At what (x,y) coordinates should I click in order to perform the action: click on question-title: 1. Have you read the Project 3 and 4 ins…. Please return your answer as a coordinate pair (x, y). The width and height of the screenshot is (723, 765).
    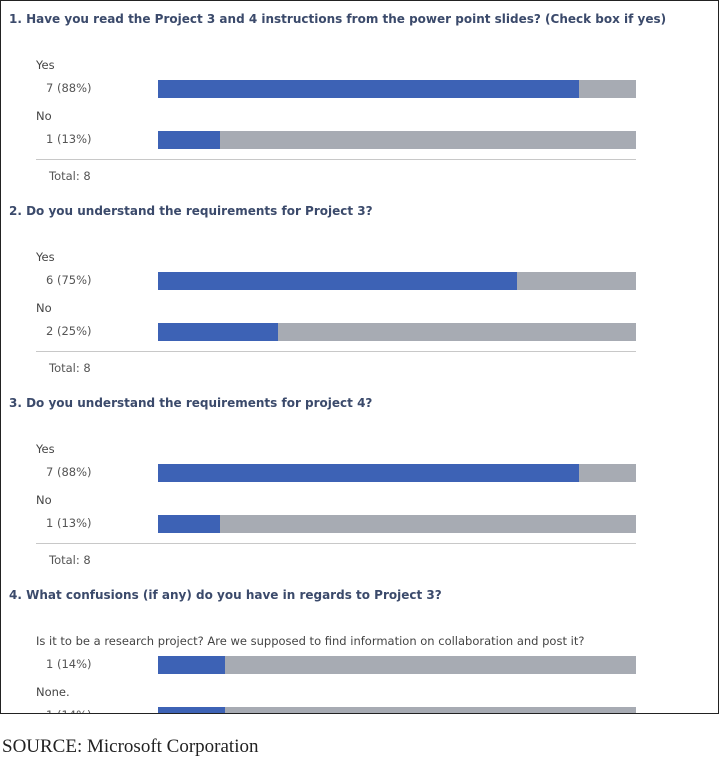
    Looking at the image, I should click on (338, 19).